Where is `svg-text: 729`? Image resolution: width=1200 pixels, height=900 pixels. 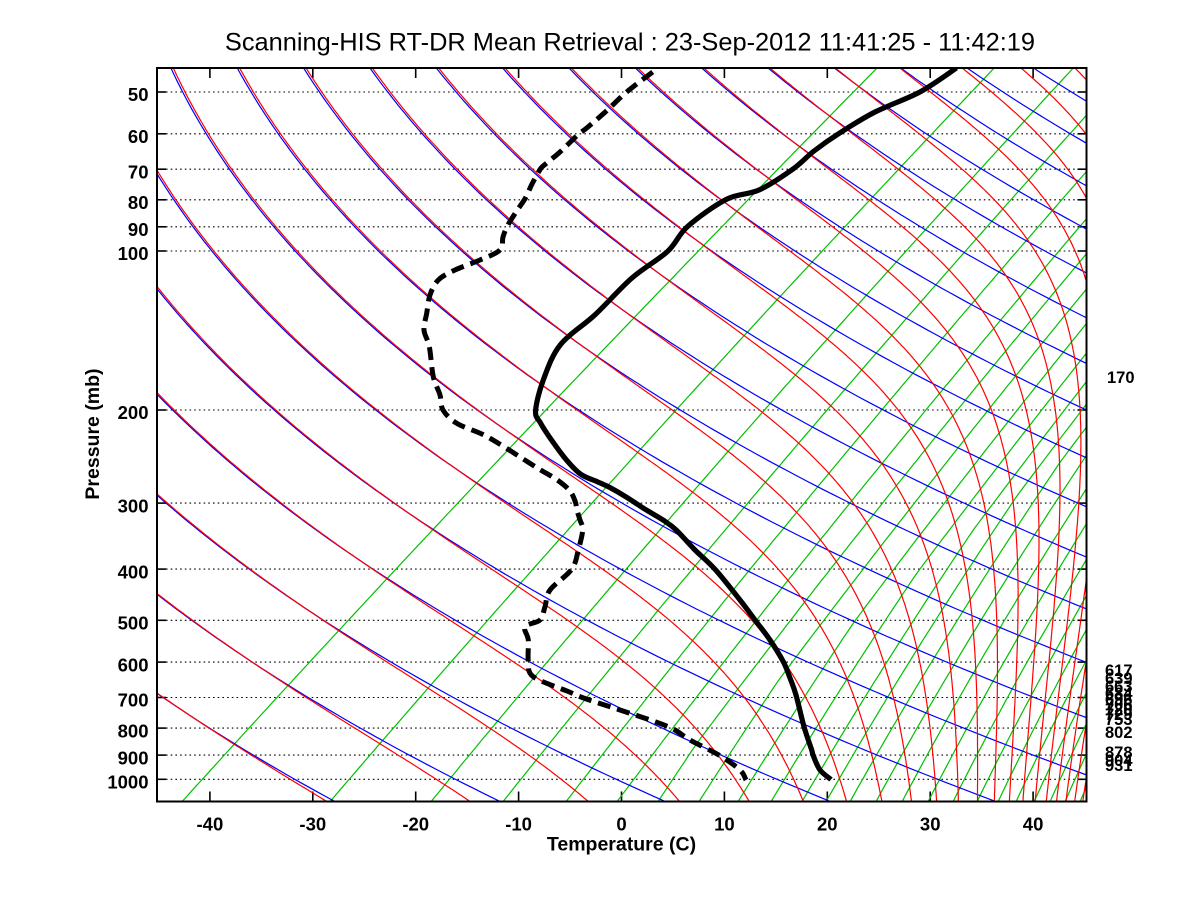 svg-text: 729 is located at coordinates (1119, 715).